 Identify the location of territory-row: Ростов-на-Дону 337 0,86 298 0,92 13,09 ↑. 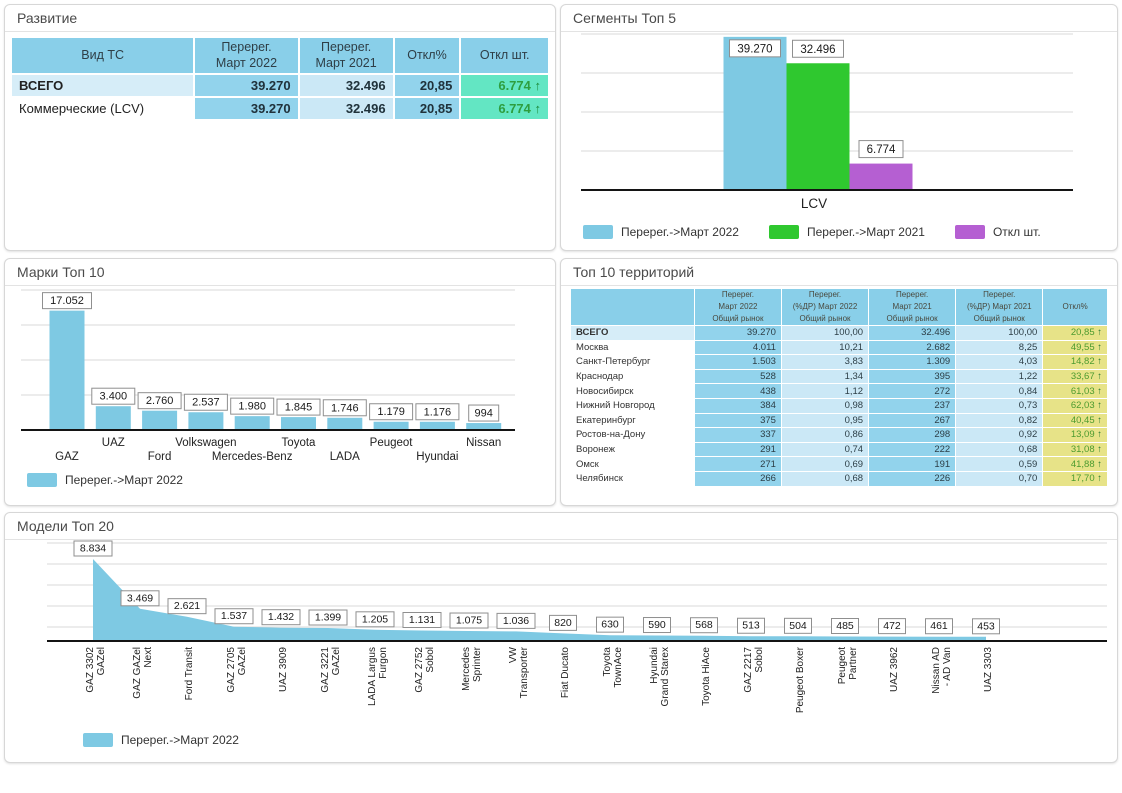
(839, 435).